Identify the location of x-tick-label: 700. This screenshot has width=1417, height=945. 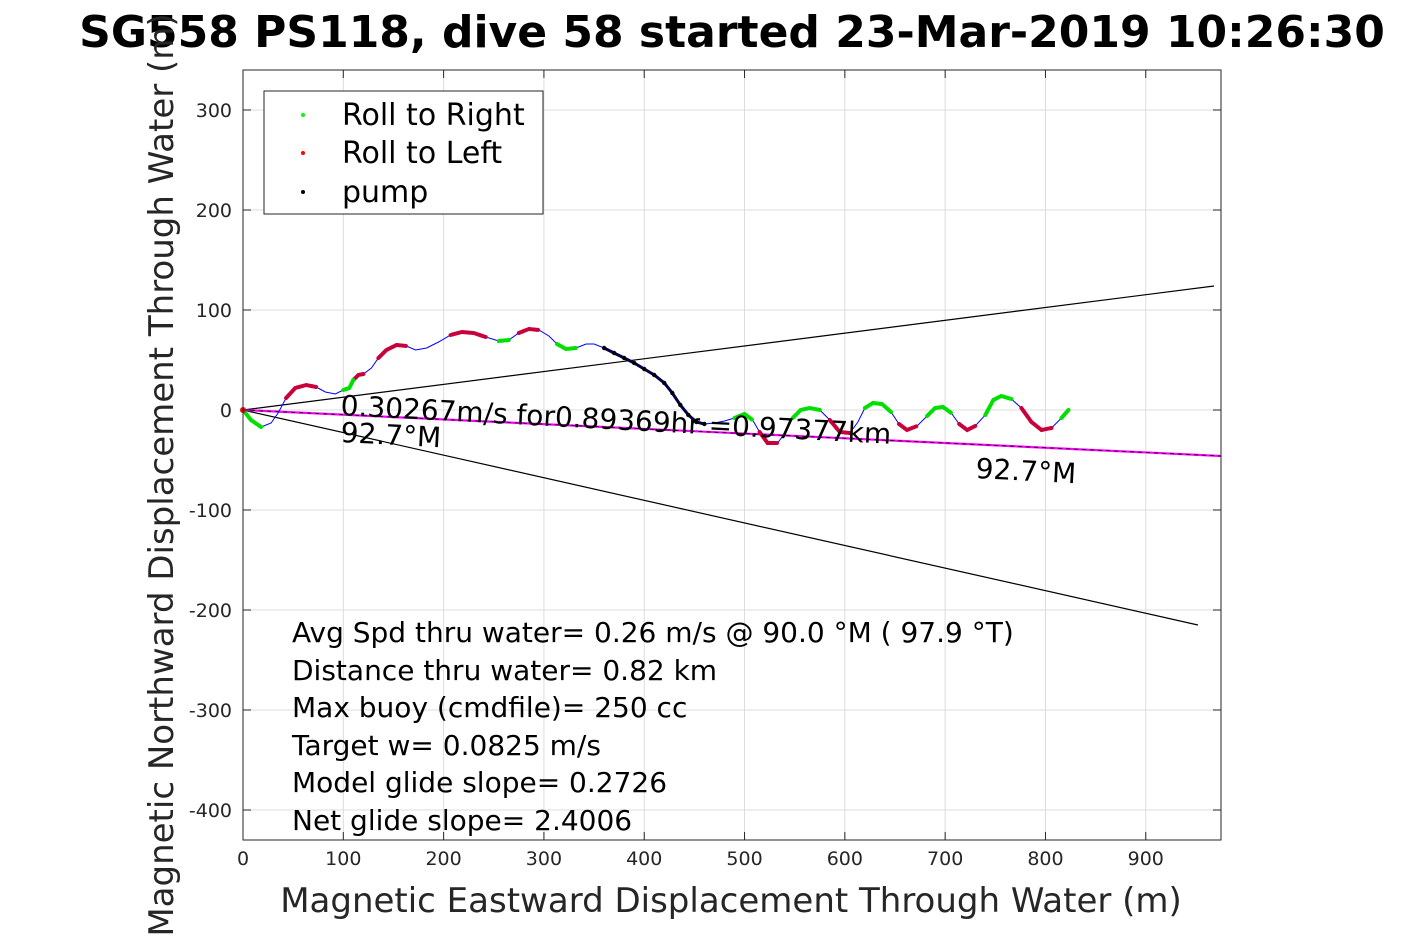
(945, 859).